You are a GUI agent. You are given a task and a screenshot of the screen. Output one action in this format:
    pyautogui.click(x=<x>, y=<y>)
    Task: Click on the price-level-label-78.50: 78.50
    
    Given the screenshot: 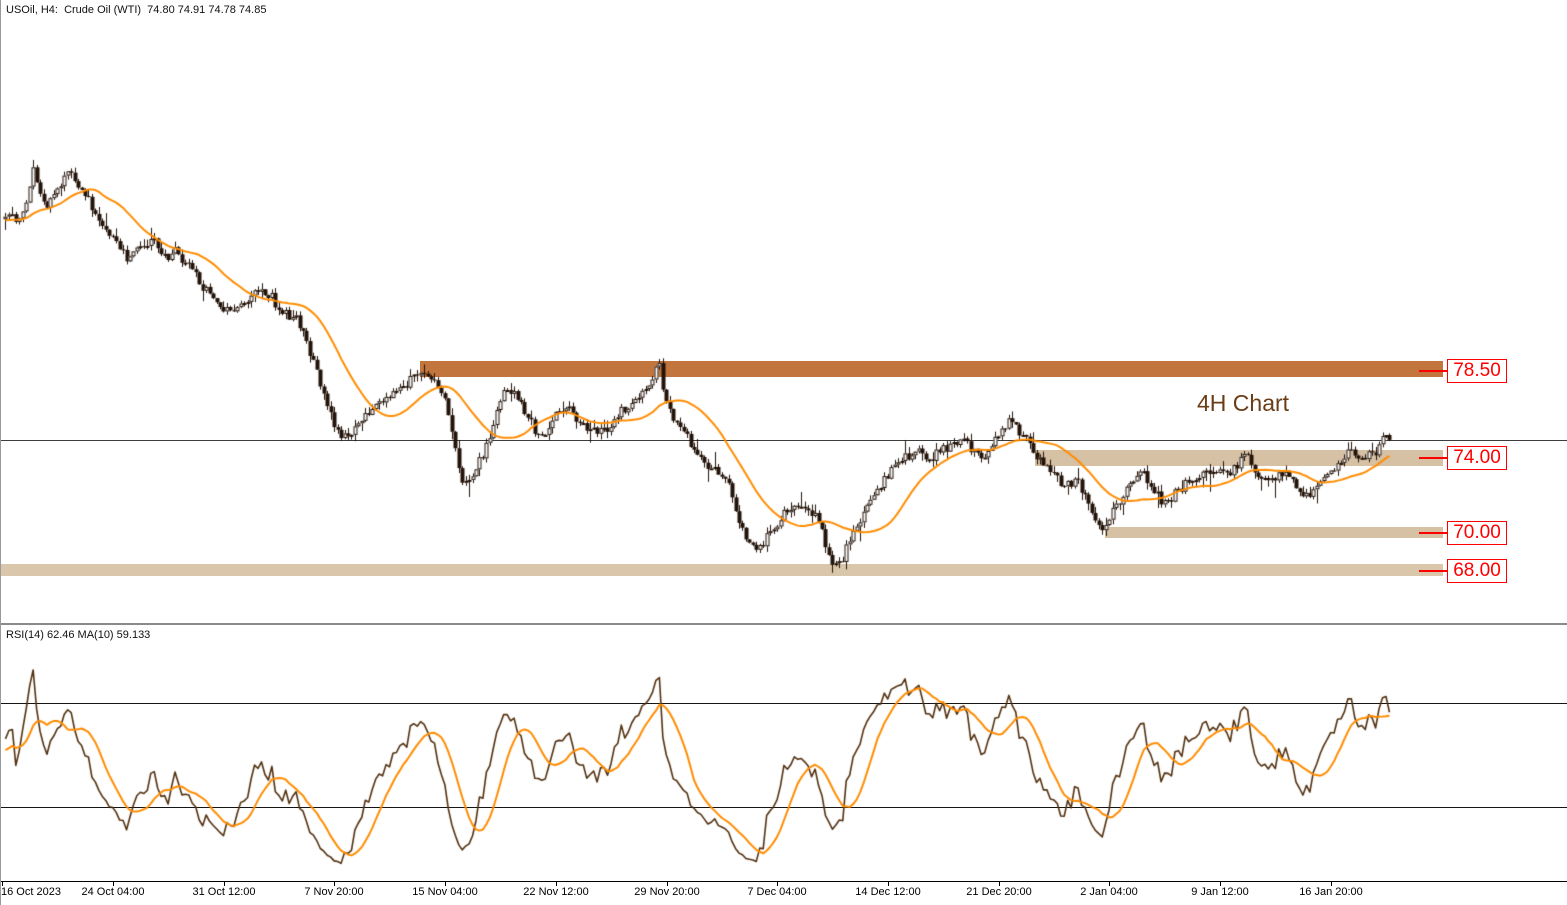 What is the action you would take?
    pyautogui.click(x=1477, y=371)
    